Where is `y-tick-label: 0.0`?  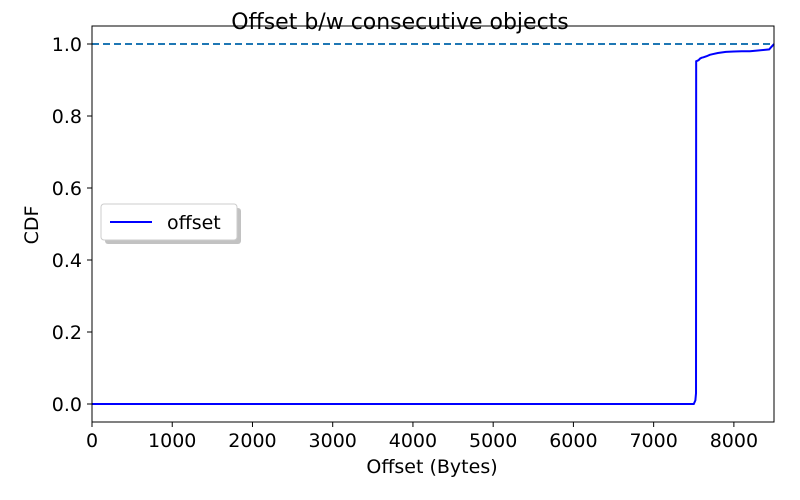 y-tick-label: 0.0 is located at coordinates (67, 405).